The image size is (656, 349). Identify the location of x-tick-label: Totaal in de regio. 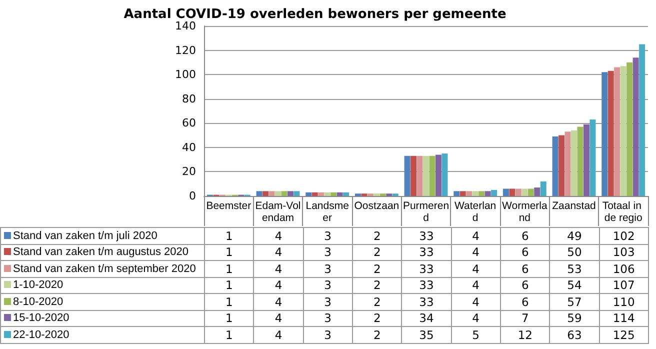
(623, 212).